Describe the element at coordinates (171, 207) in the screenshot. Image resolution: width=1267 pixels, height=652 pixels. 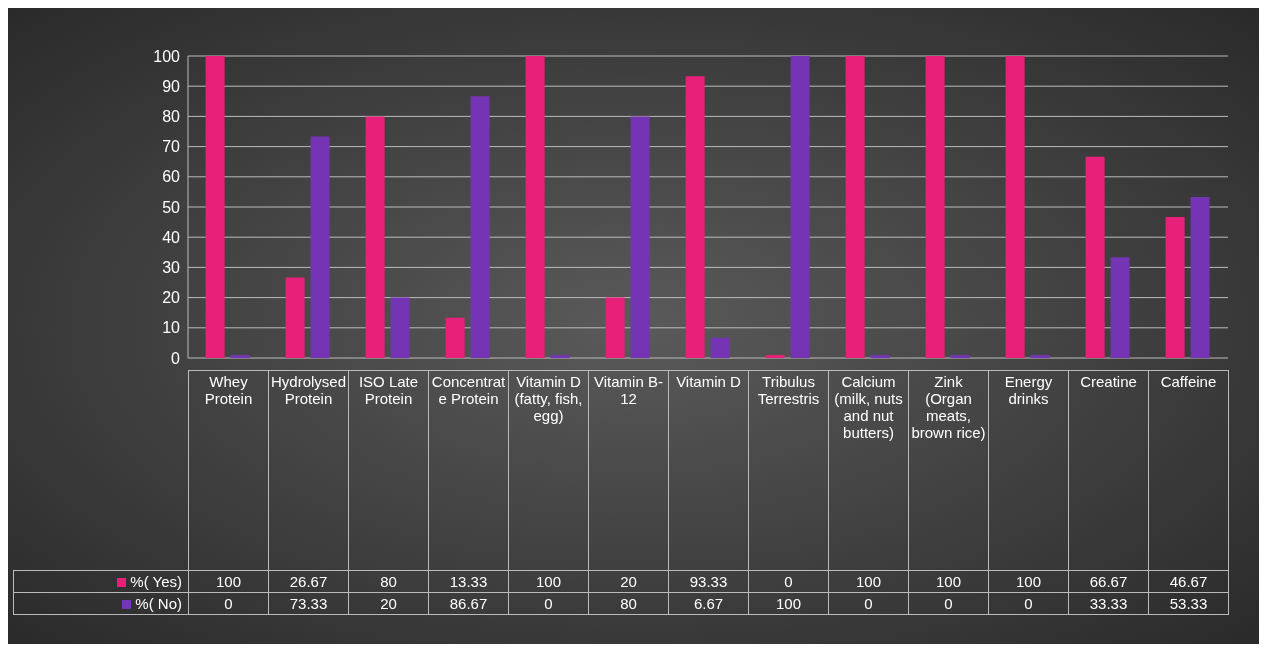
I see `y-tick-label: 50` at that location.